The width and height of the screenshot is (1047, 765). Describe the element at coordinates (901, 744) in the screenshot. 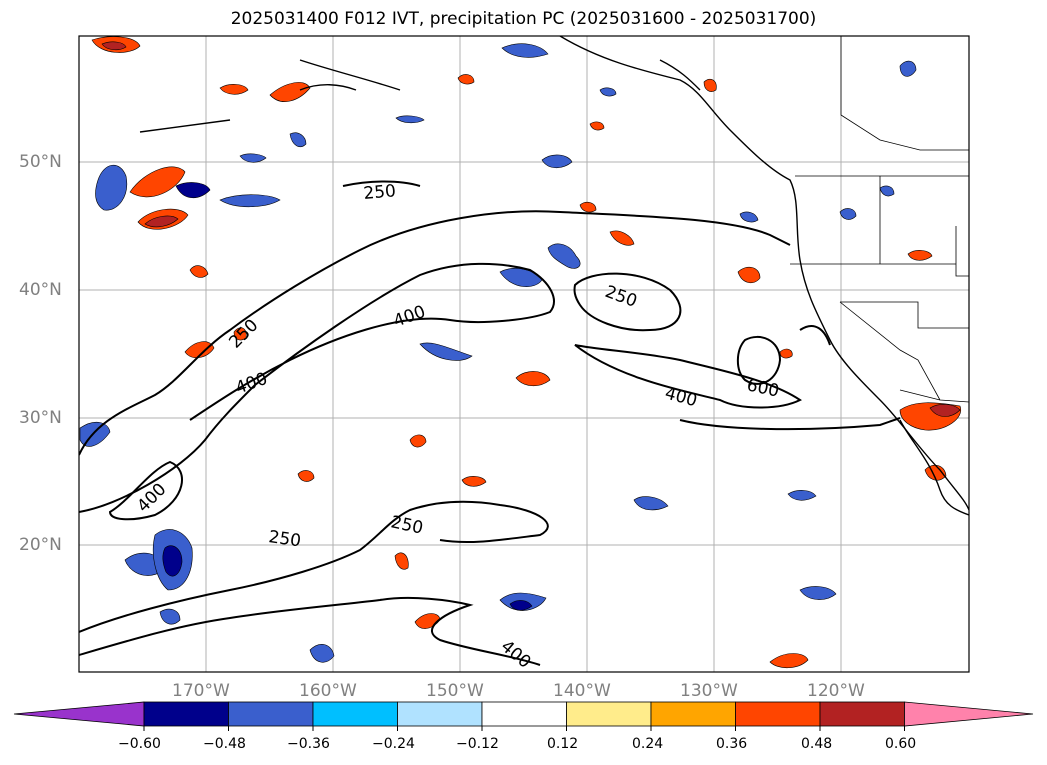

I see `colorbar-tick-label: 0.60` at that location.